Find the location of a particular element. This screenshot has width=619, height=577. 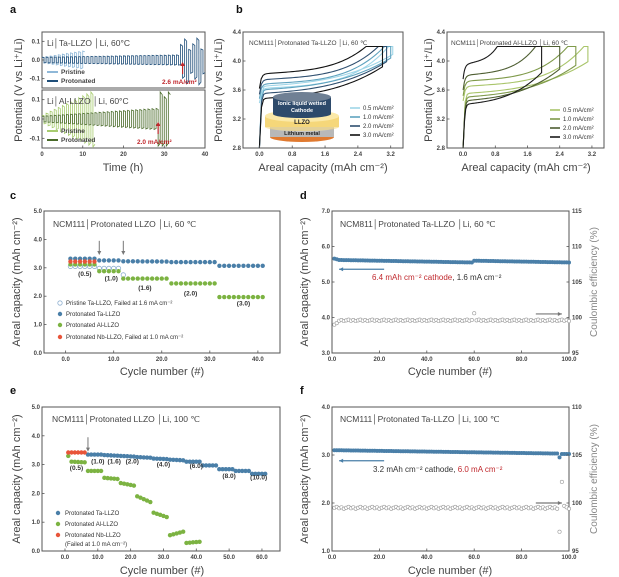

legend-marker-protonated-al is located at coordinates (60, 325).